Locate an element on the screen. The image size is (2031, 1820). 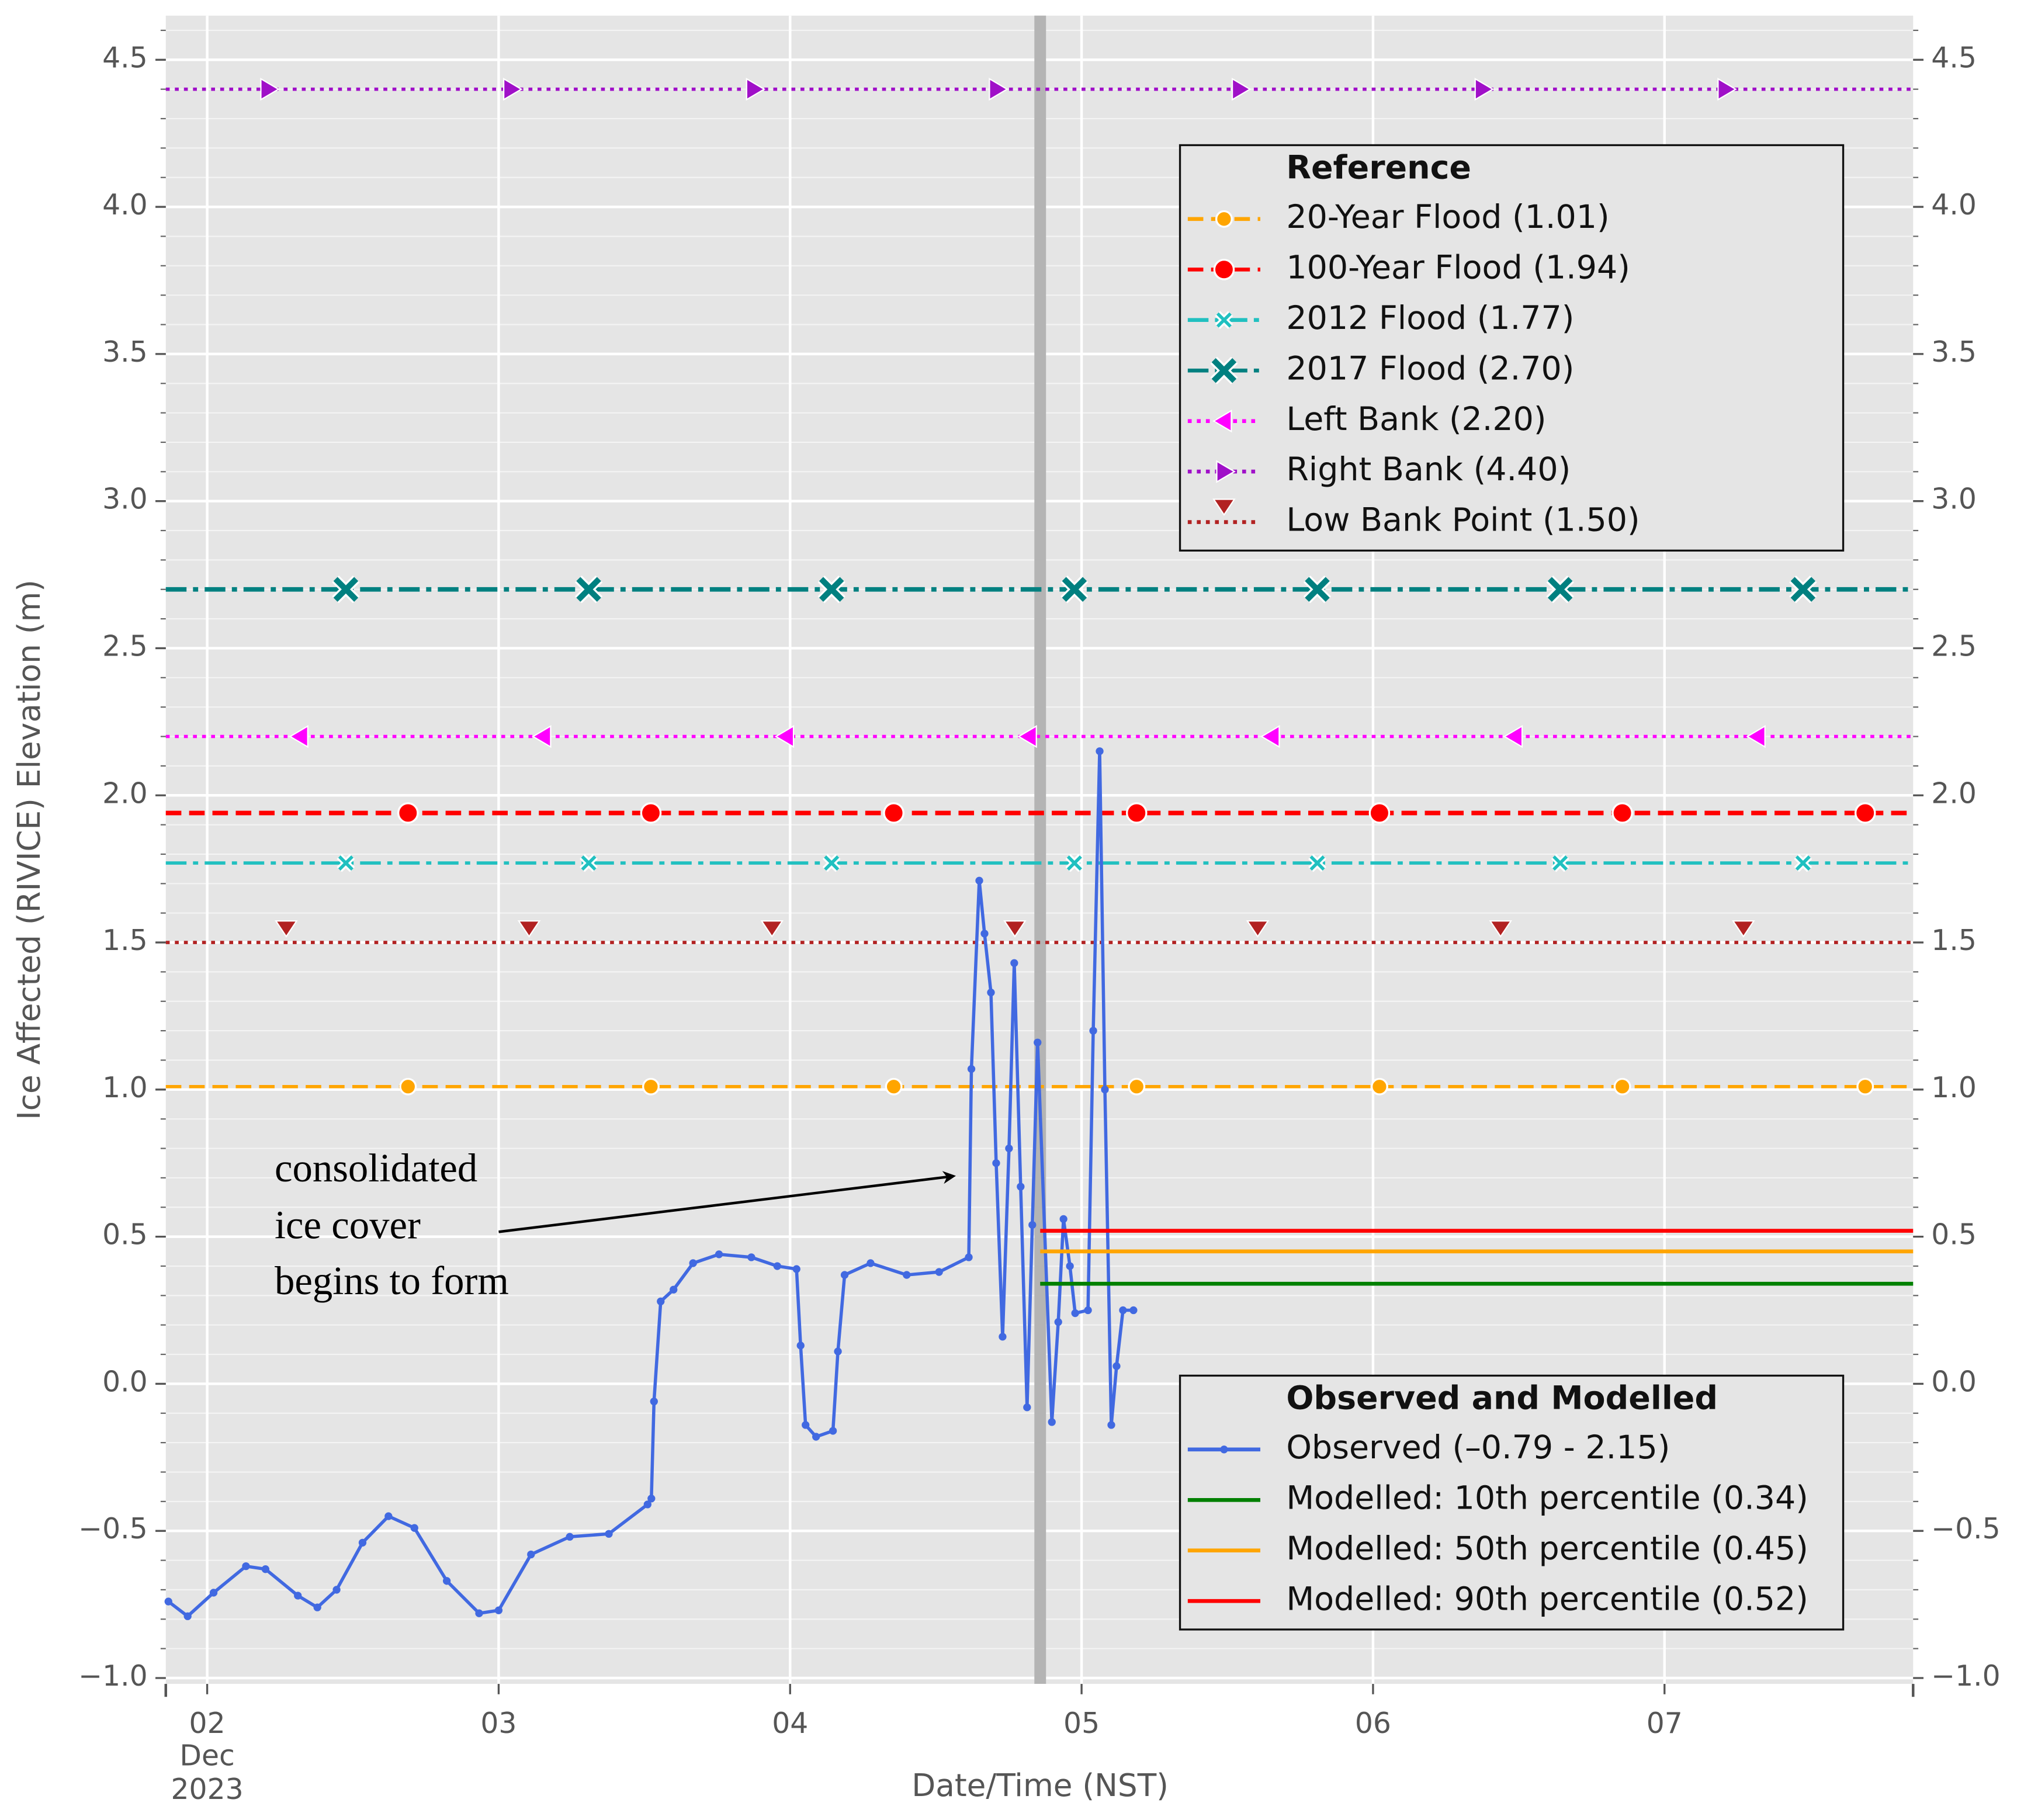
legend-box is located at coordinates (1512, 348).